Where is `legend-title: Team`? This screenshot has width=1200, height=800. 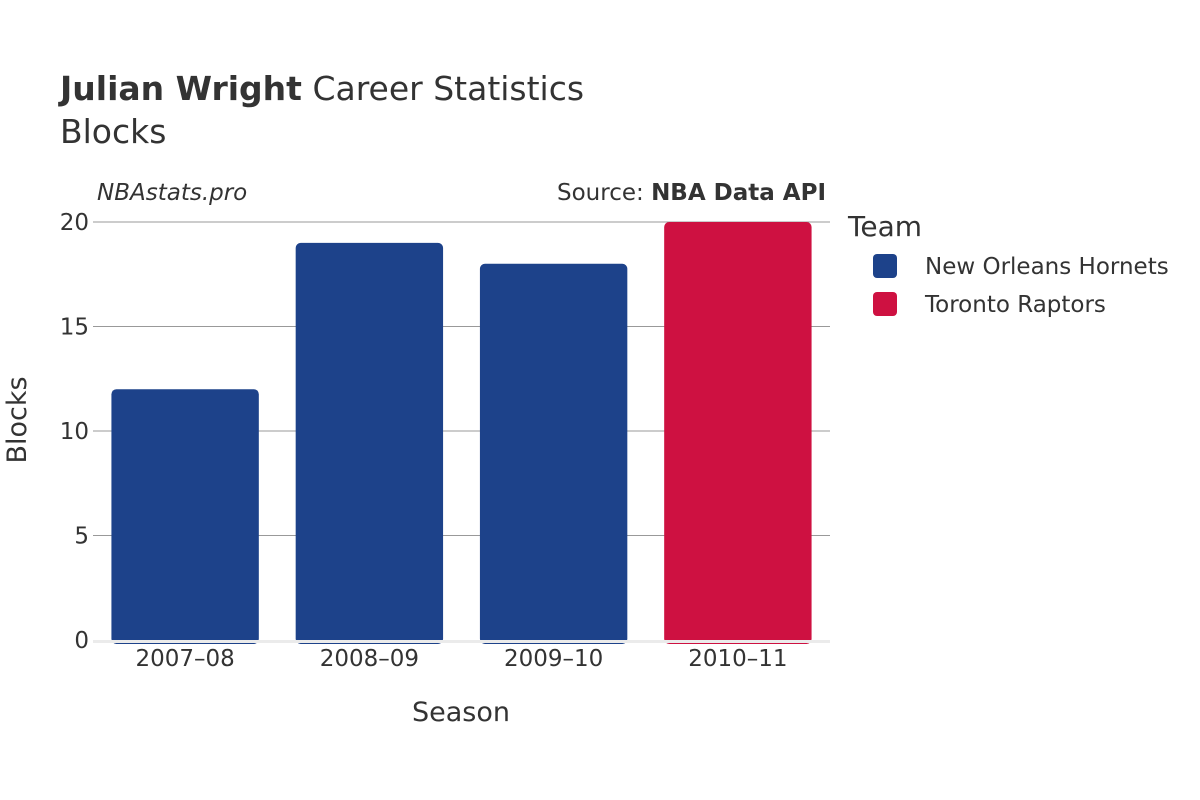 legend-title: Team is located at coordinates (884, 226).